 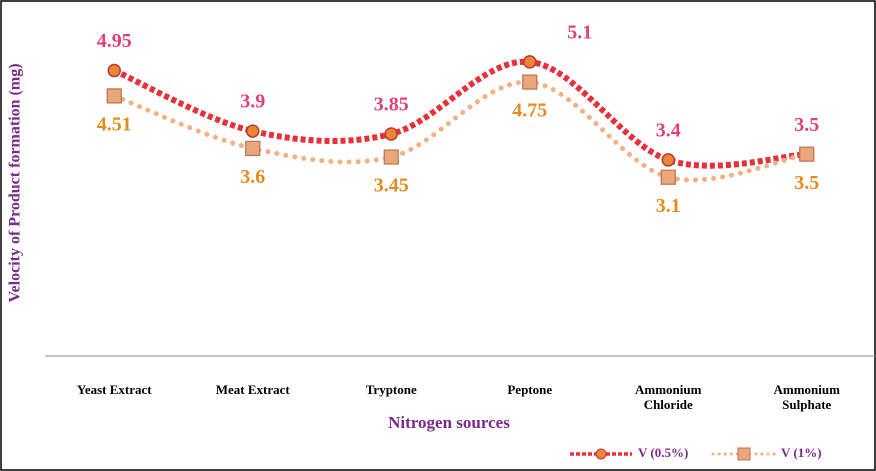 What do you see at coordinates (766, 453) in the screenshot?
I see `legend-item: V (1%)` at bounding box center [766, 453].